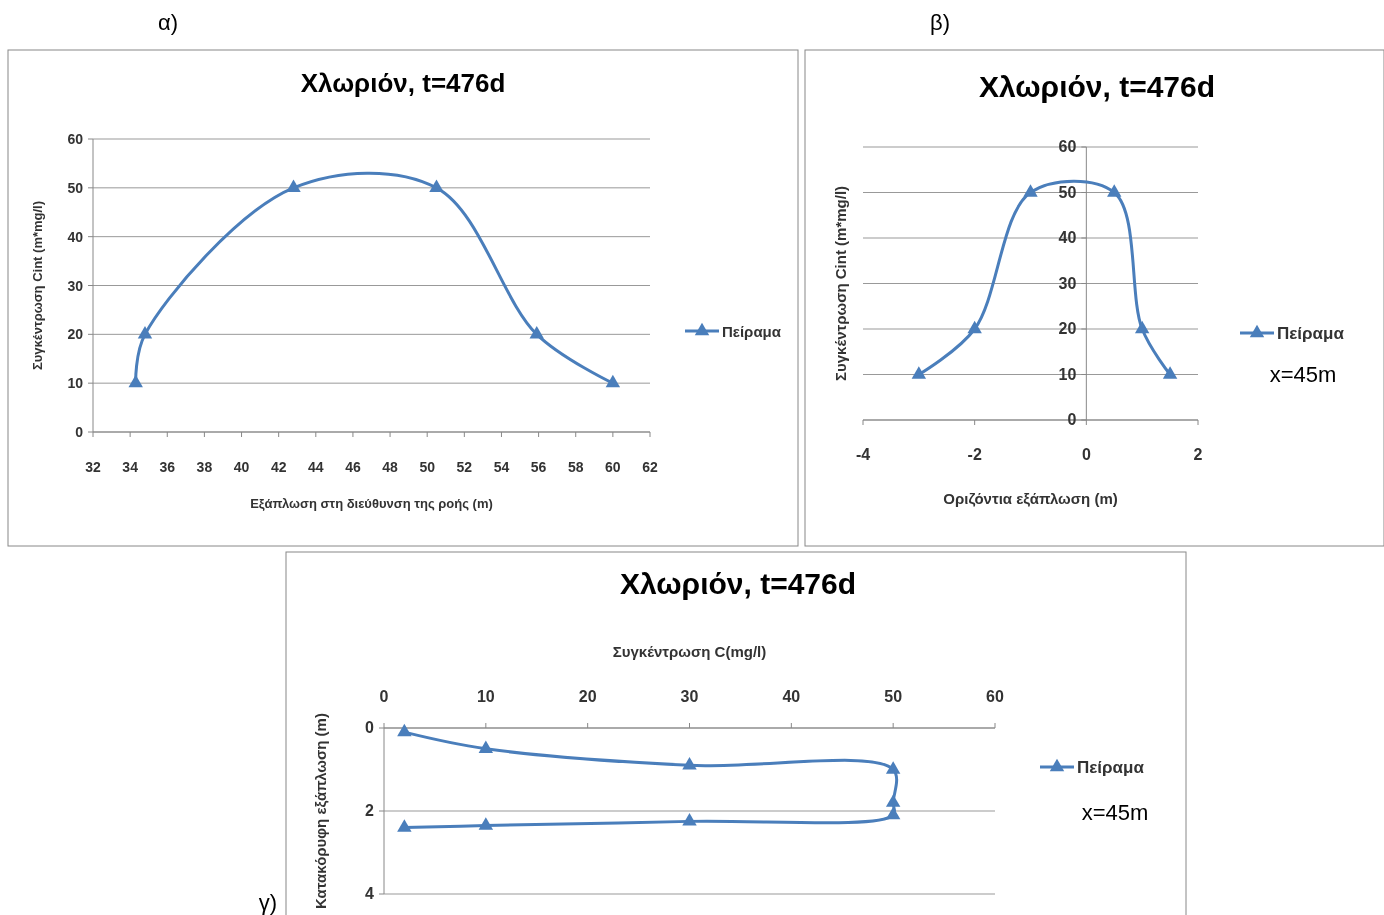  Describe the element at coordinates (370, 893) in the screenshot. I see `y-tick-label: 4` at that location.